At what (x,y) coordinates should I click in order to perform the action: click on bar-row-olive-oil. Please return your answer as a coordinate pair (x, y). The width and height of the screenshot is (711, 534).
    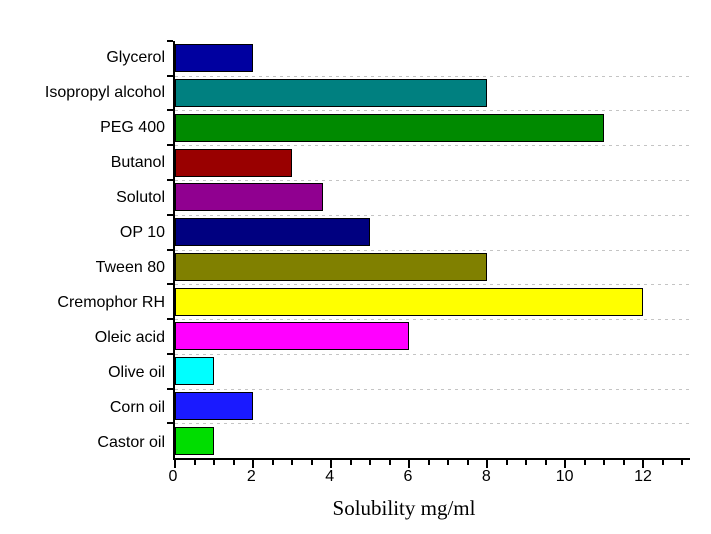
    Looking at the image, I should click on (432, 371).